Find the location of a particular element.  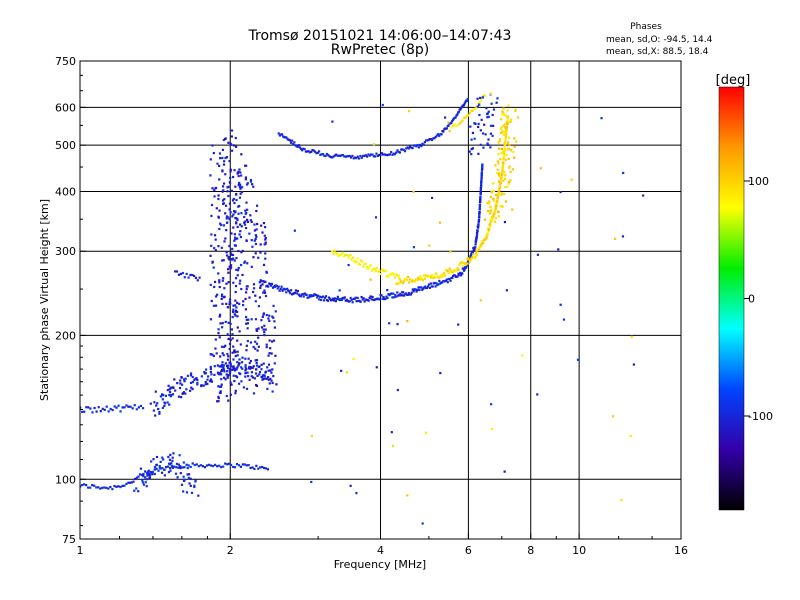

y-tick-label: 300 is located at coordinates (65, 251).